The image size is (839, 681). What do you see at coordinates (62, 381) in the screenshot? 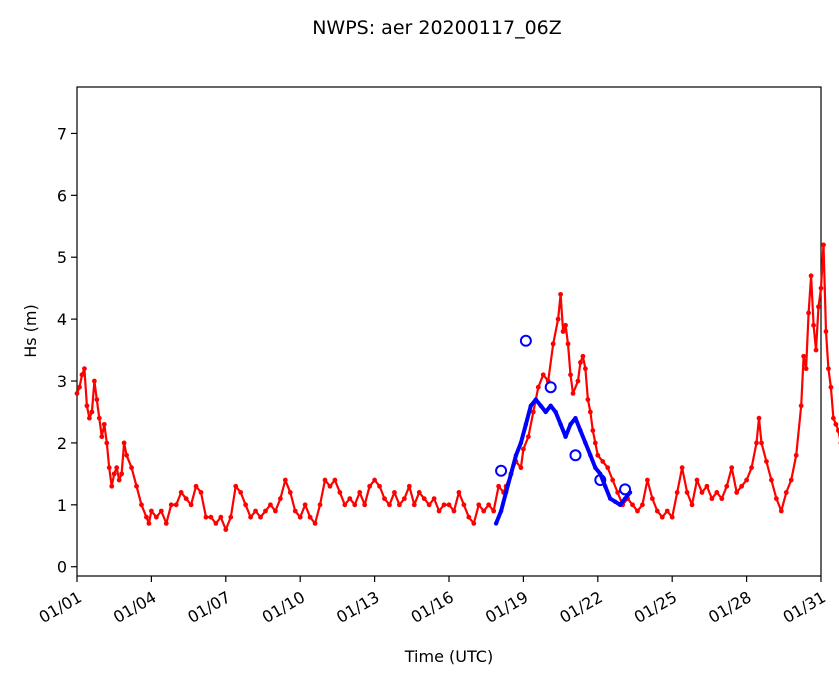
I see `y-tick-label-3: 3` at bounding box center [62, 381].